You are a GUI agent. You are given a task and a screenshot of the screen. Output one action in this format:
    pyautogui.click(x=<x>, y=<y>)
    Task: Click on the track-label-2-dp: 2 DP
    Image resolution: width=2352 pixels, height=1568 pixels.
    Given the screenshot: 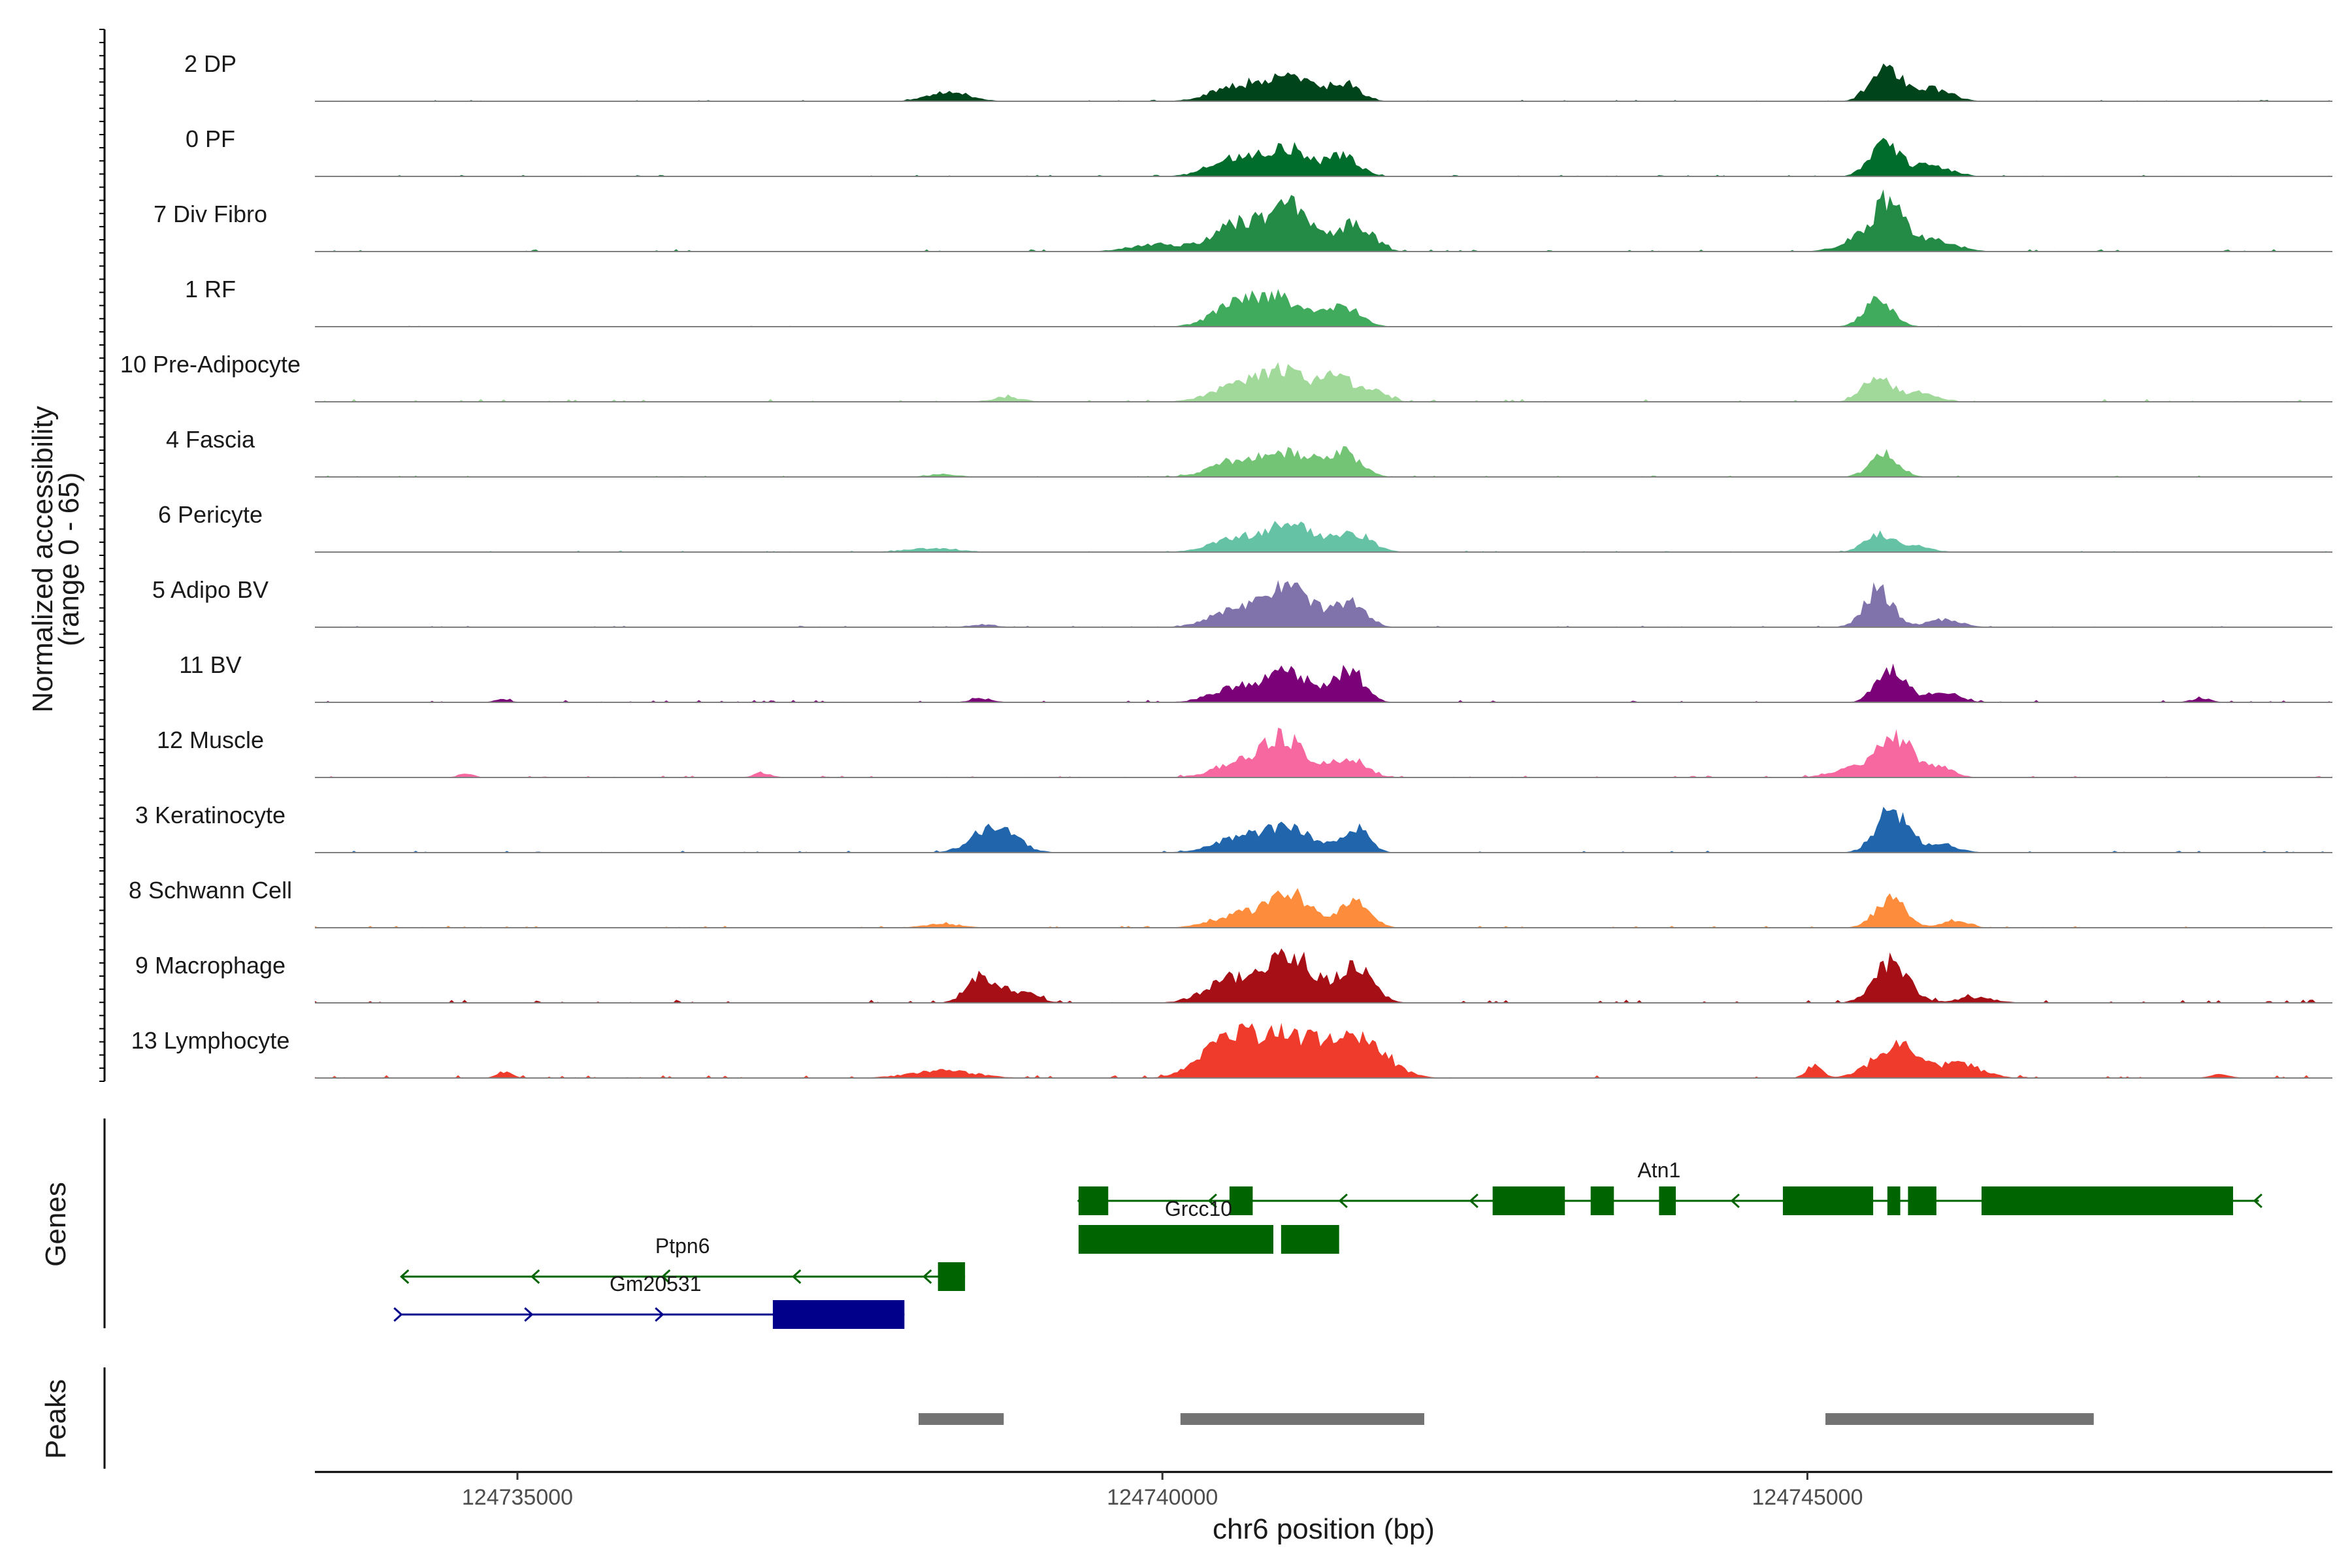 What is the action you would take?
    pyautogui.click(x=210, y=63)
    